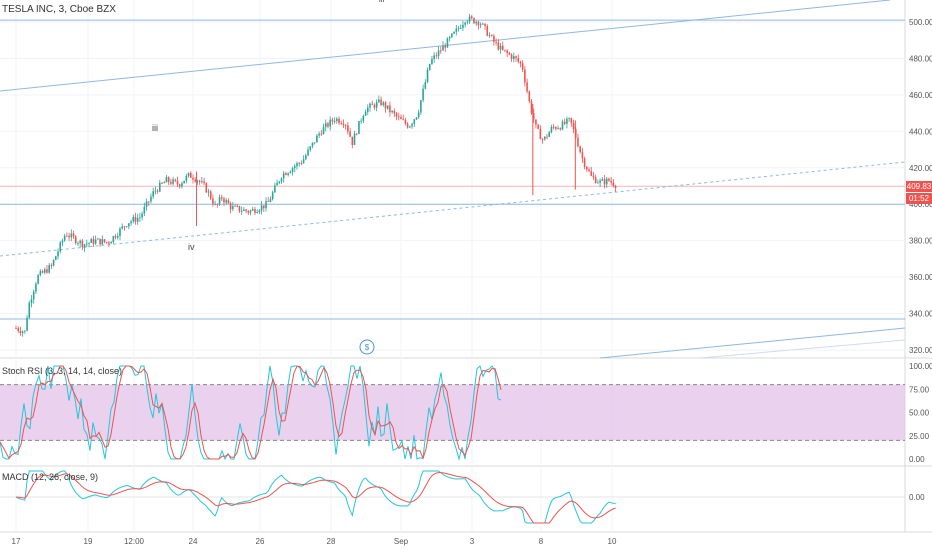 The width and height of the screenshot is (932, 550). What do you see at coordinates (919, 436) in the screenshot?
I see `stoch-axis-tick: 25.00` at bounding box center [919, 436].